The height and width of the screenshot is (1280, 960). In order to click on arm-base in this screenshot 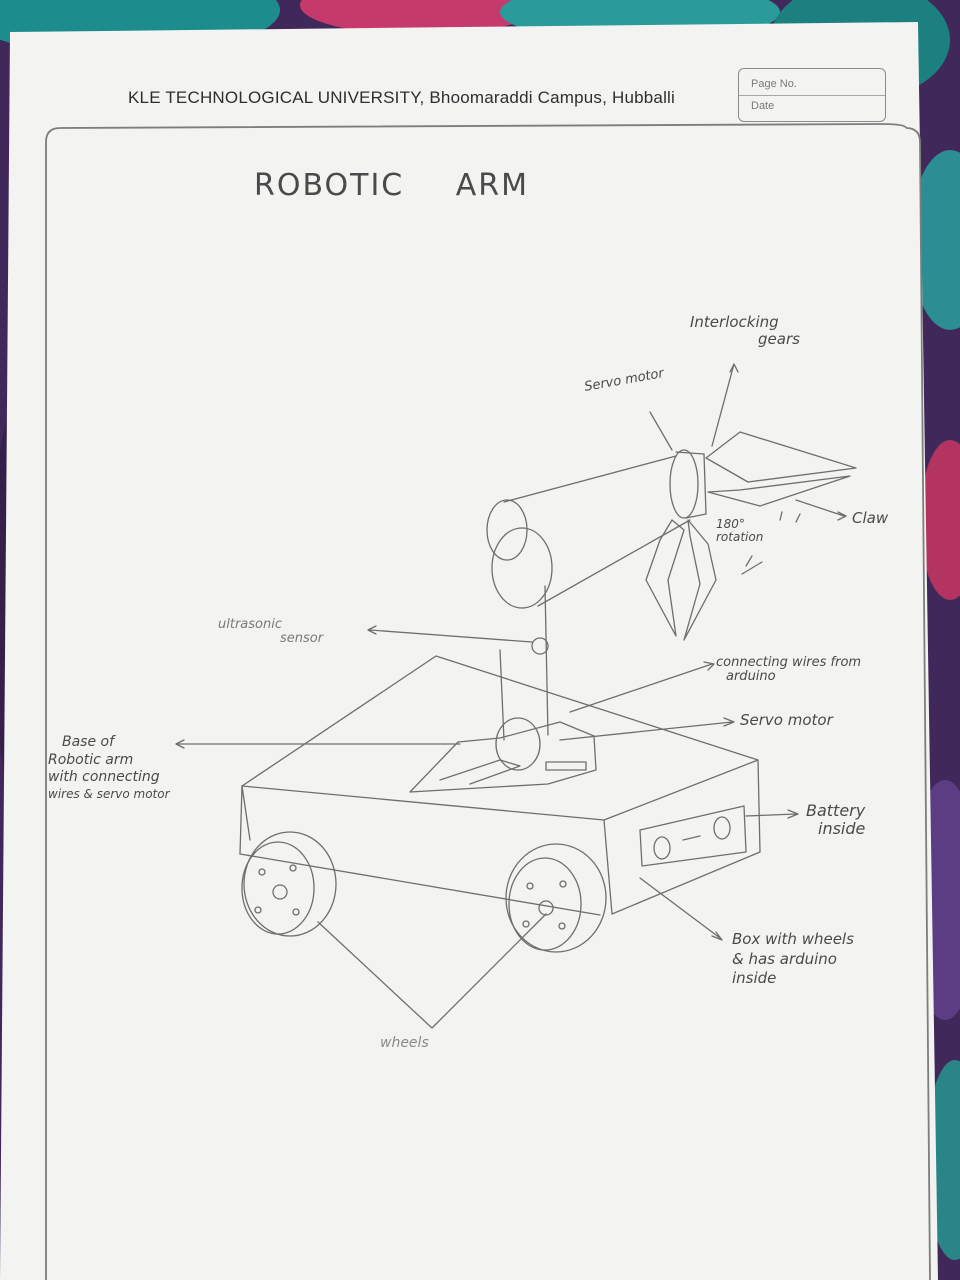, I will do `click(503, 757)`.